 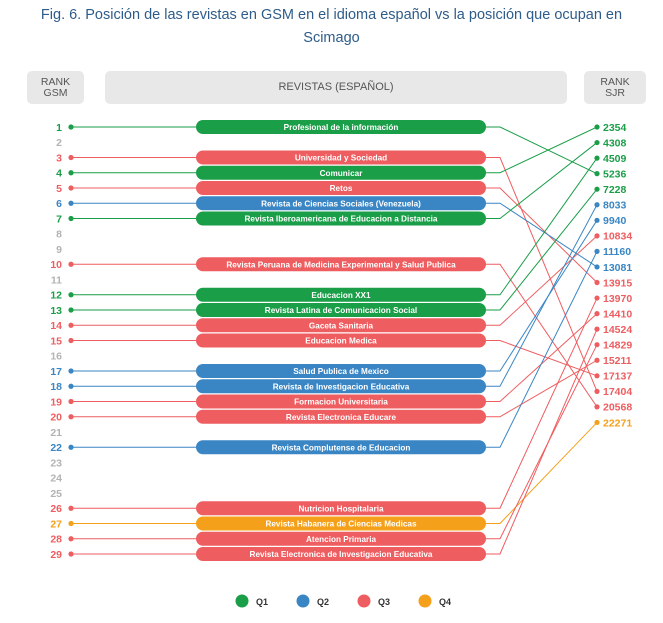 What do you see at coordinates (341, 524) in the screenshot?
I see `journal-name: Revista Habanera de Ciencias Medicas` at bounding box center [341, 524].